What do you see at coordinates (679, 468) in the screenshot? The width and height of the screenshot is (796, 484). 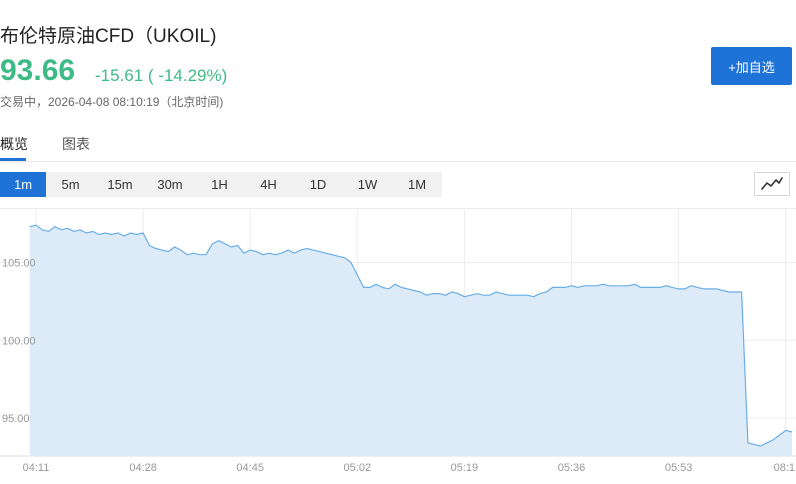 I see `x-tick-label: 05:53` at bounding box center [679, 468].